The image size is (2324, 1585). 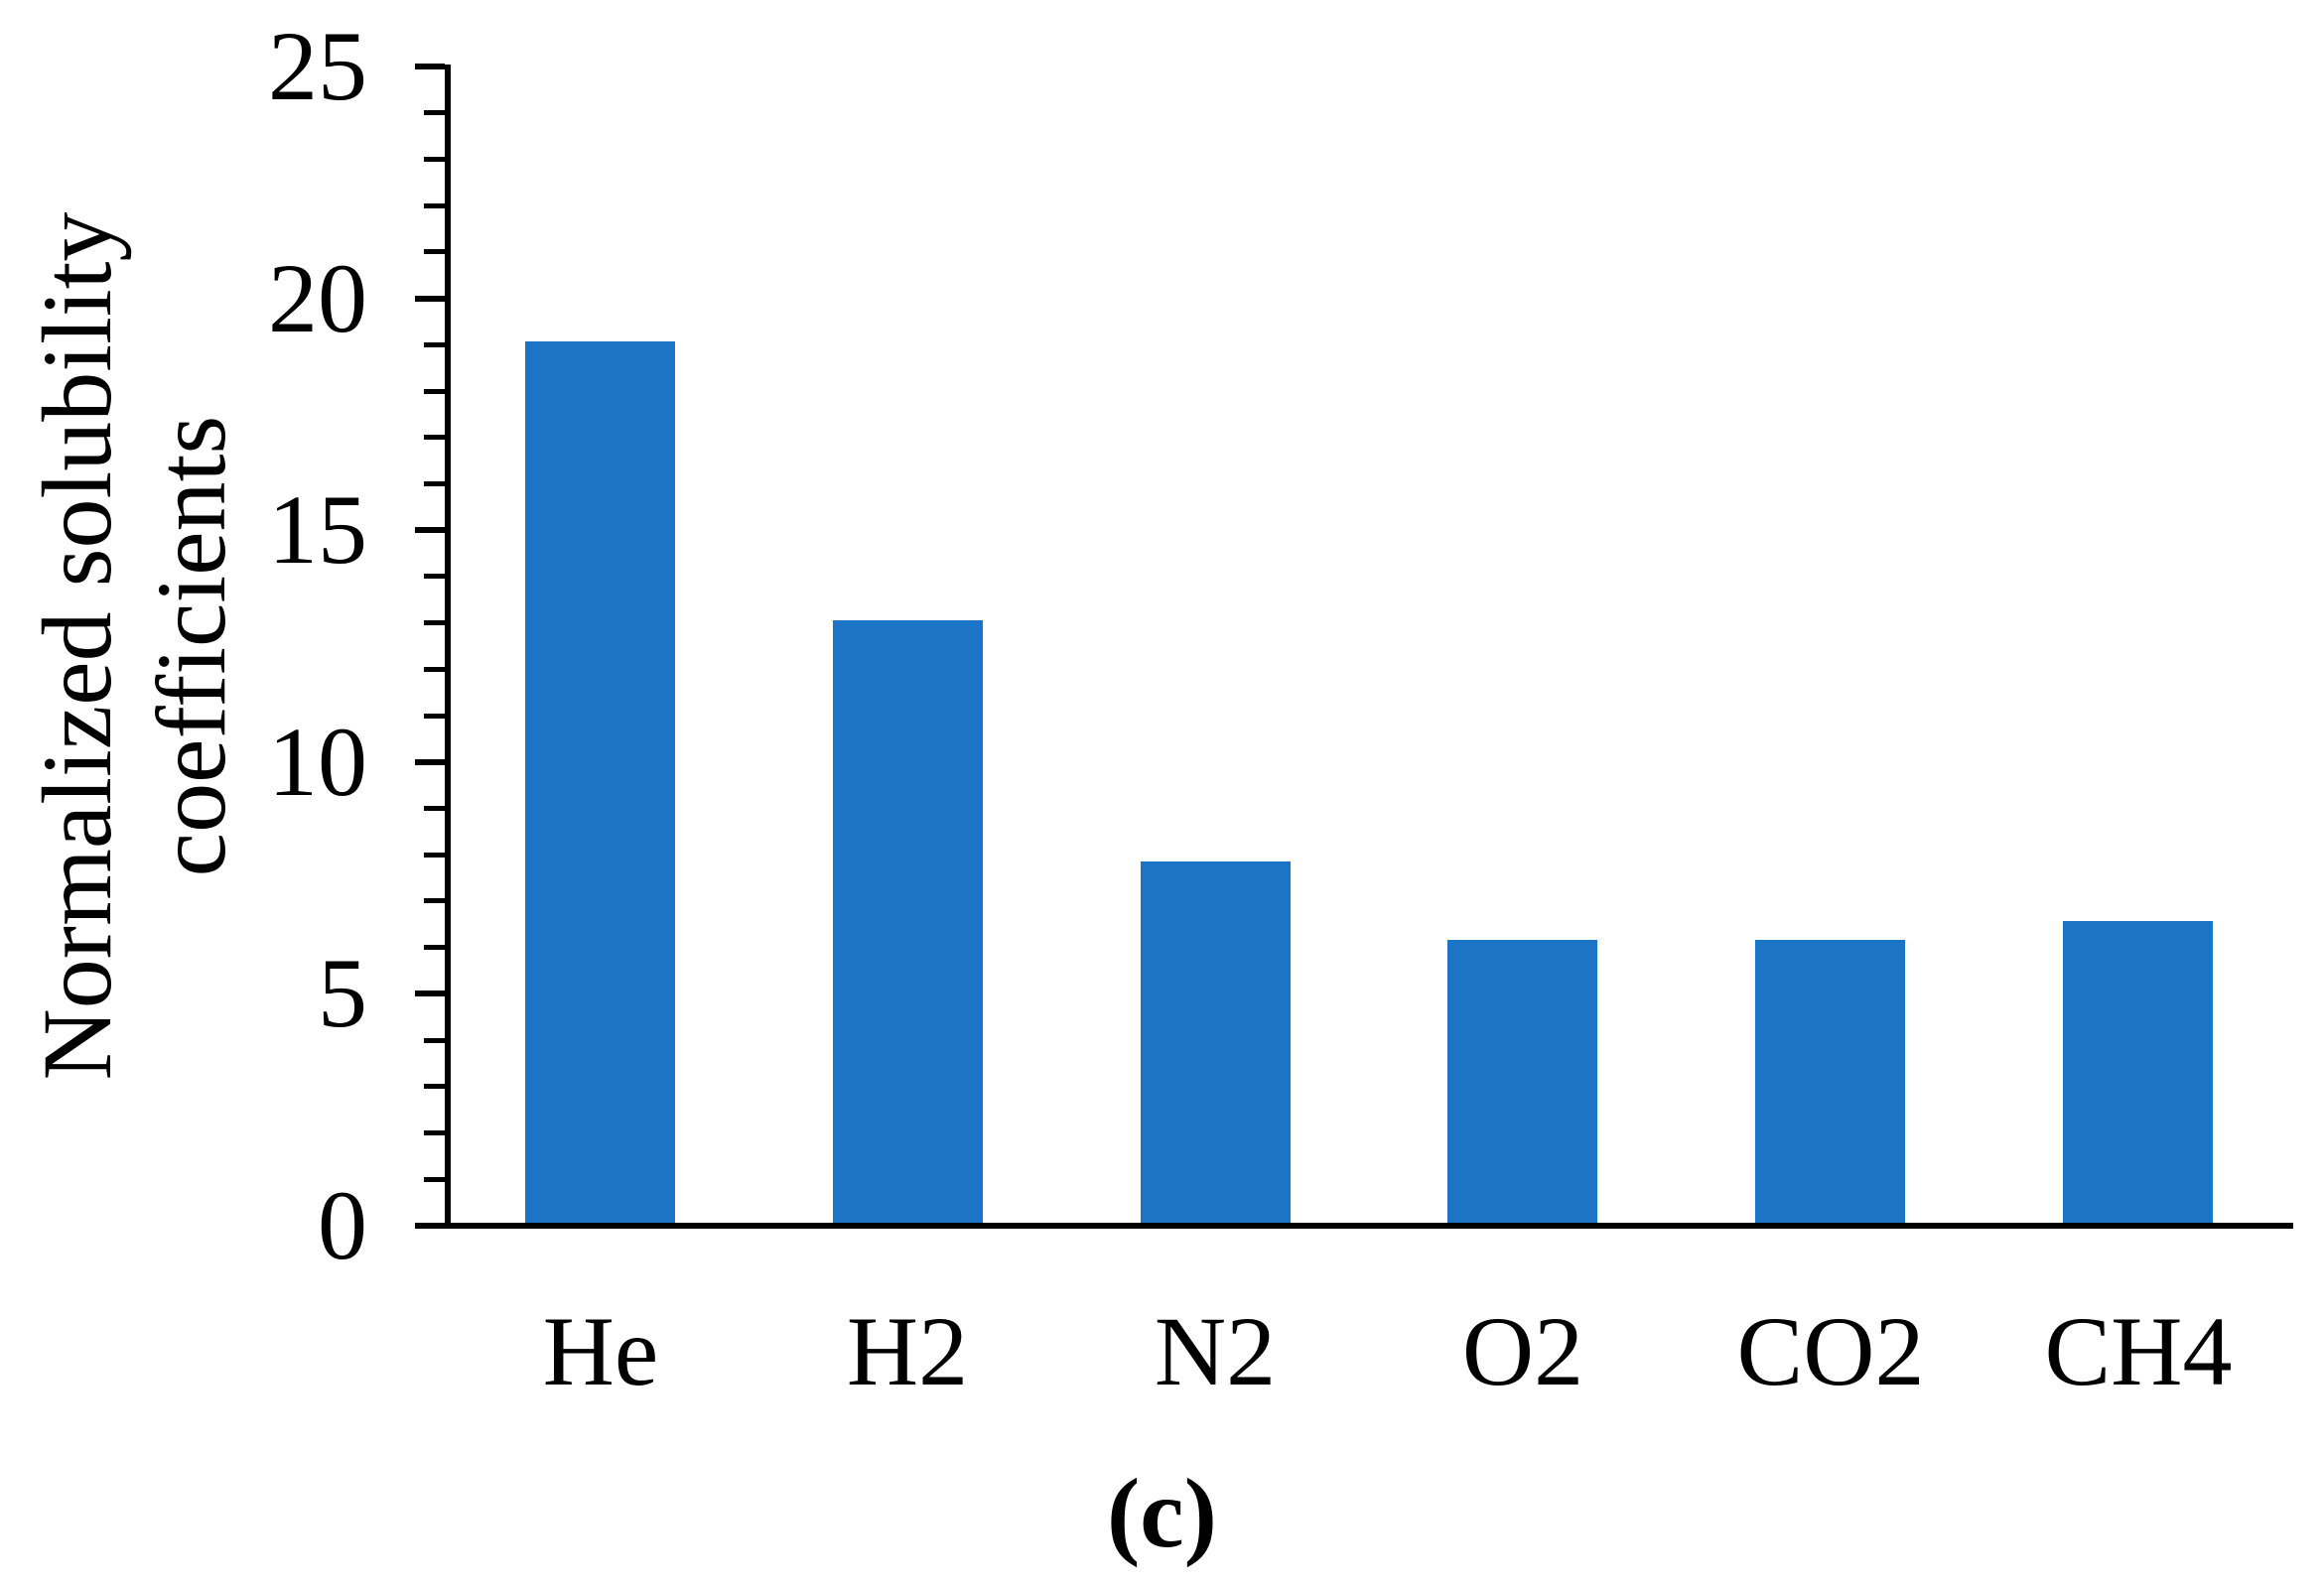 I want to click on x-tick-label-CH4: CH4, so click(x=2139, y=1351).